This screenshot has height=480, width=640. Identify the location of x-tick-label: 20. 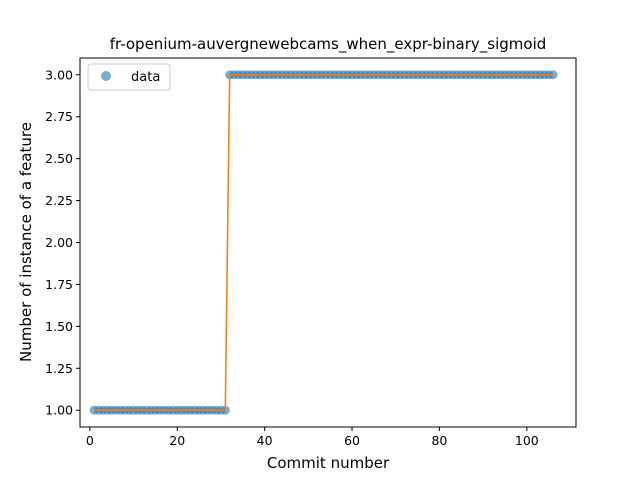
(177, 440).